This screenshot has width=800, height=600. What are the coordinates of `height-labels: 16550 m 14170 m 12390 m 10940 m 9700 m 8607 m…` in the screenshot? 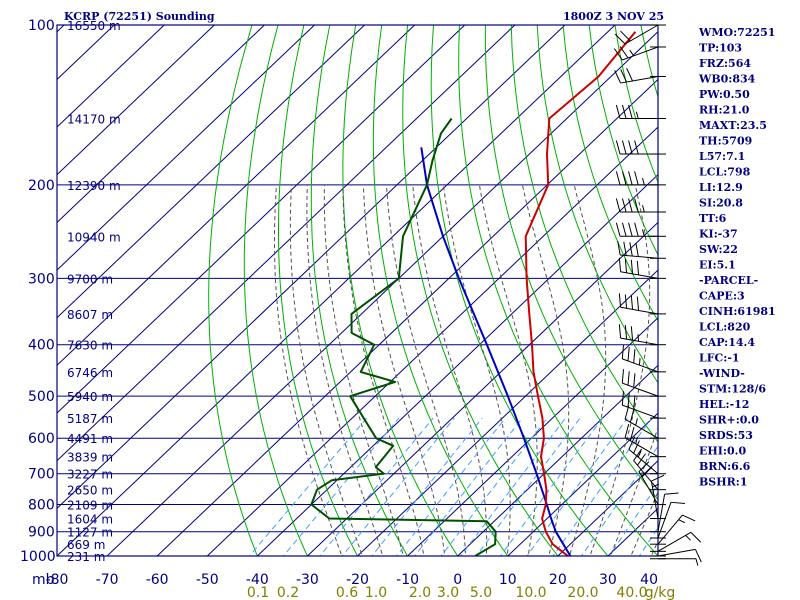 It's located at (94, 291).